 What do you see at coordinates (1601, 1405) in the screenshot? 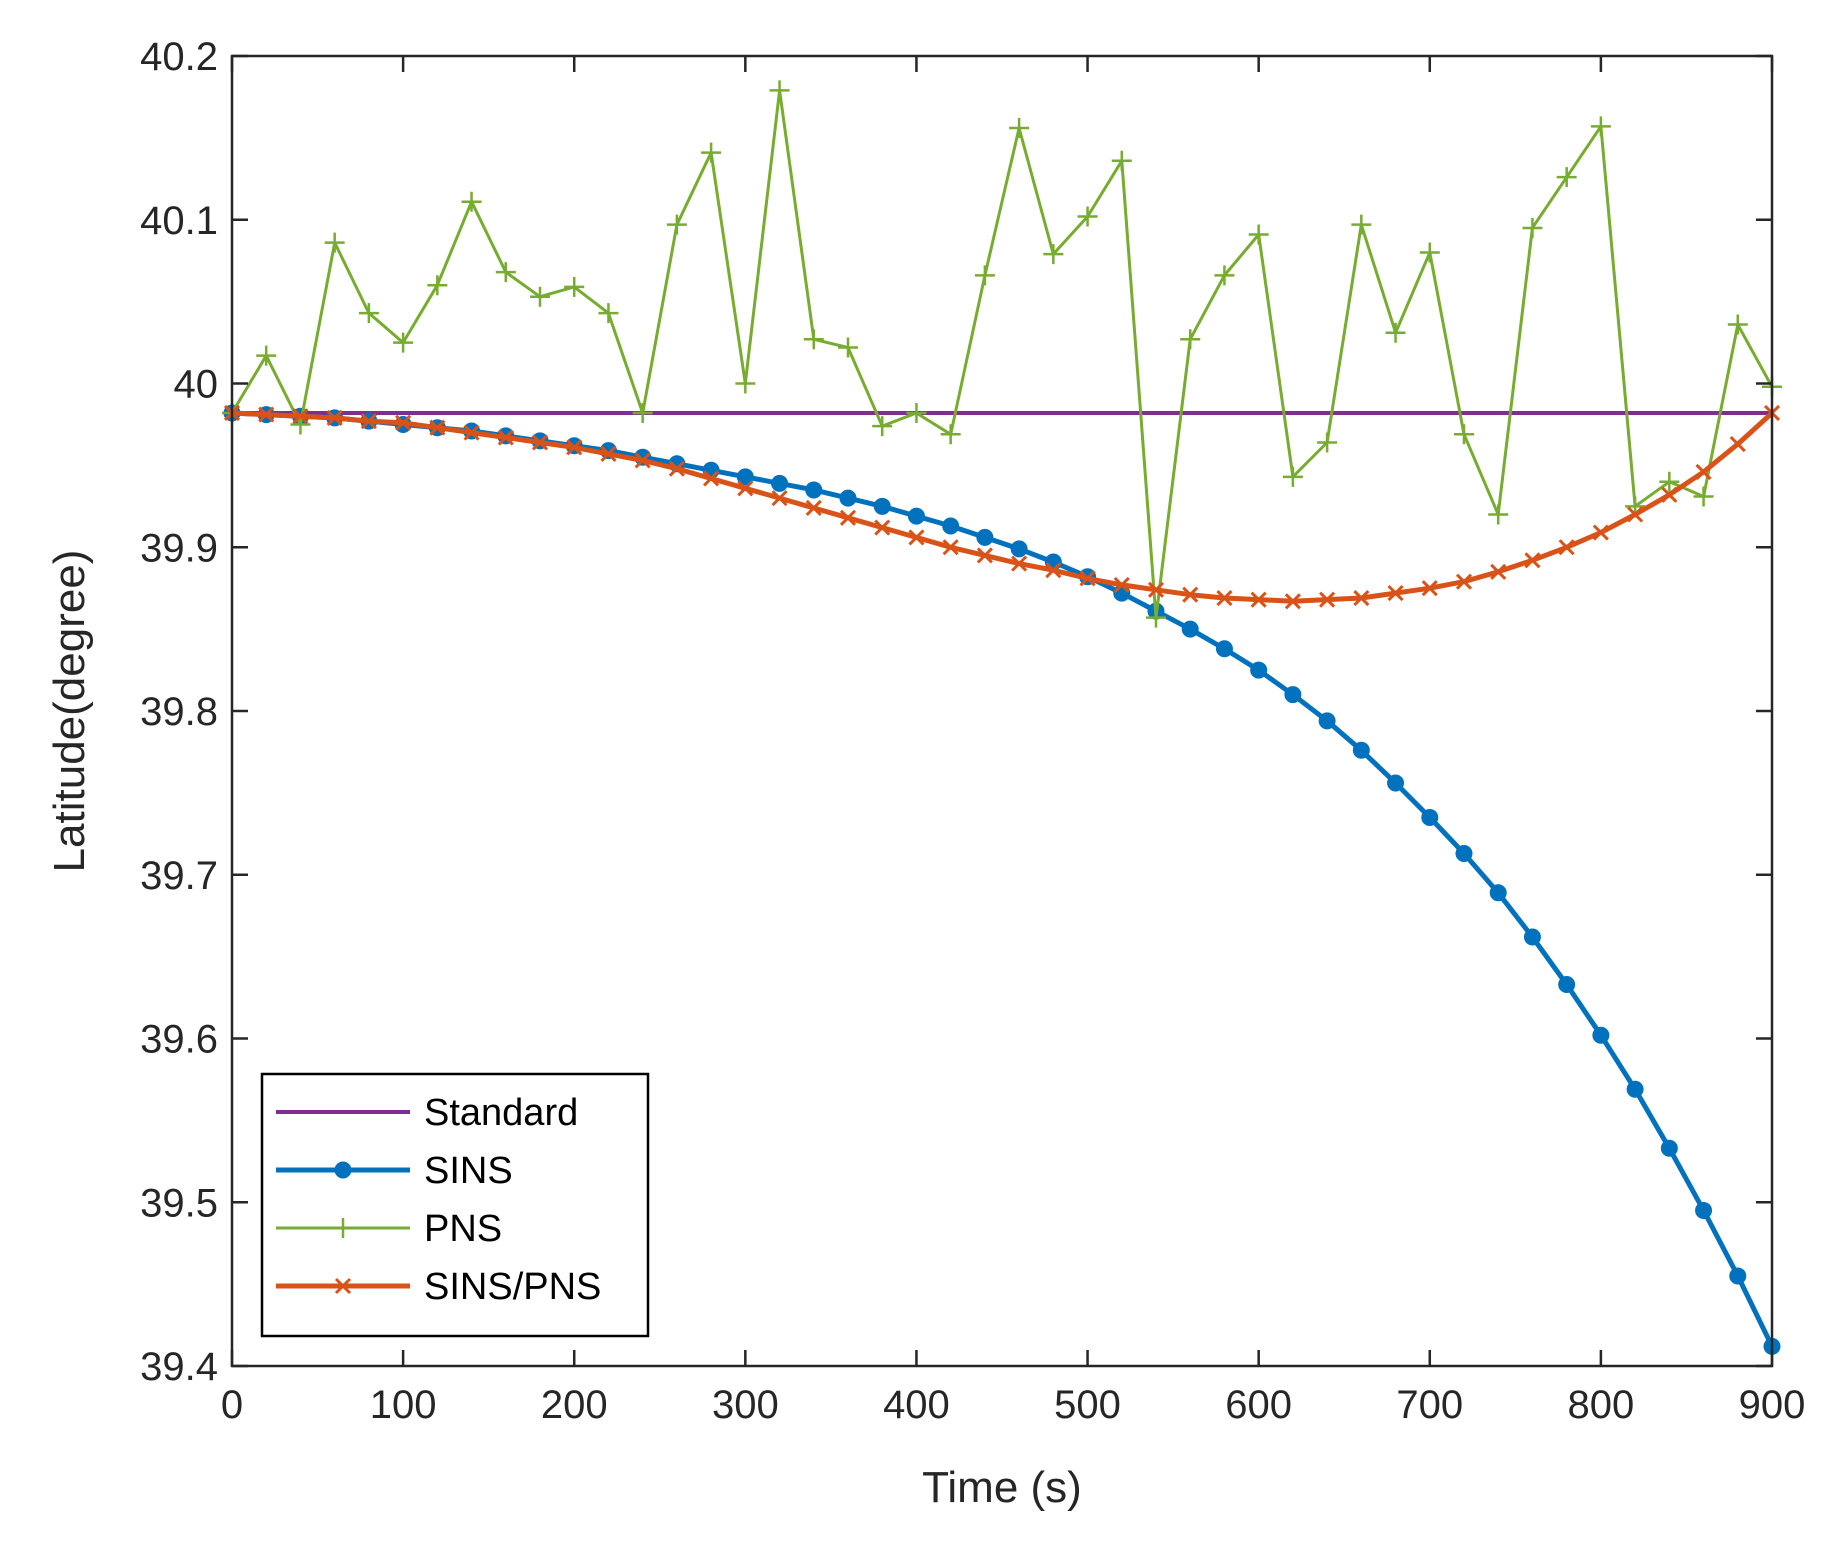
I see `x-tick-label: 800` at bounding box center [1601, 1405].